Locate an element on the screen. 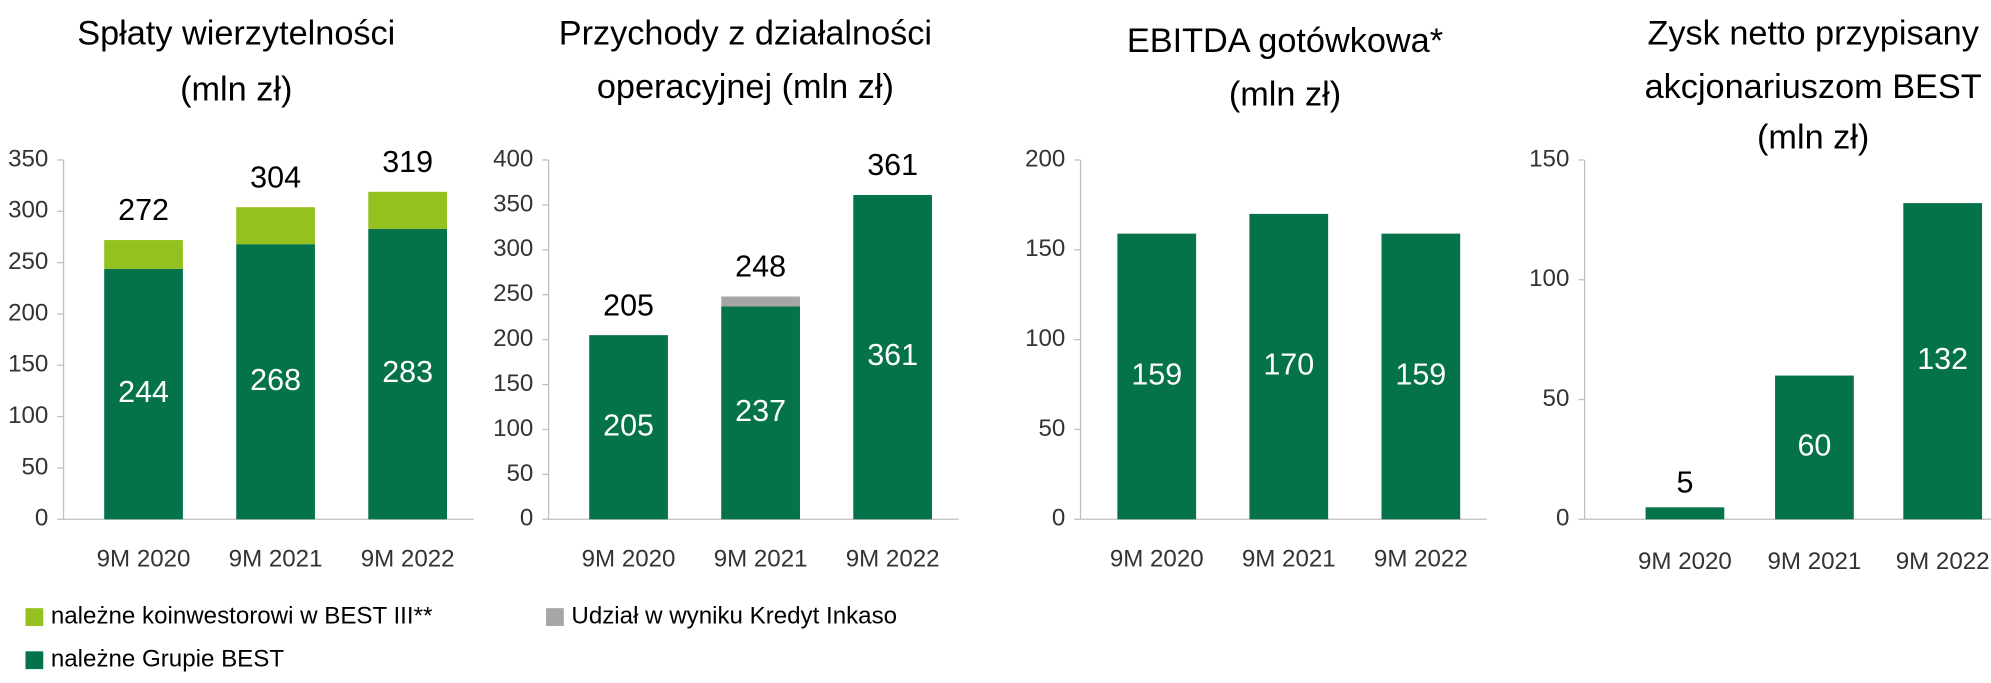 The width and height of the screenshot is (1991, 683). chart-title: operacyjnej (mln zł) is located at coordinates (745, 87).